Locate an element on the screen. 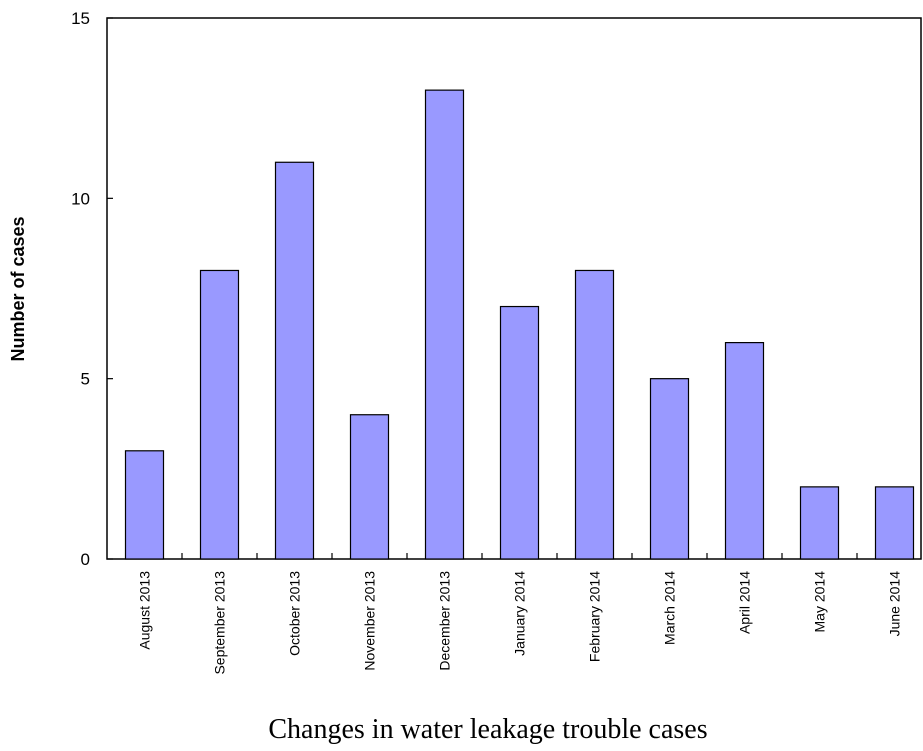 The image size is (923, 751). y-axis-label: Number of cases is located at coordinates (18, 288).